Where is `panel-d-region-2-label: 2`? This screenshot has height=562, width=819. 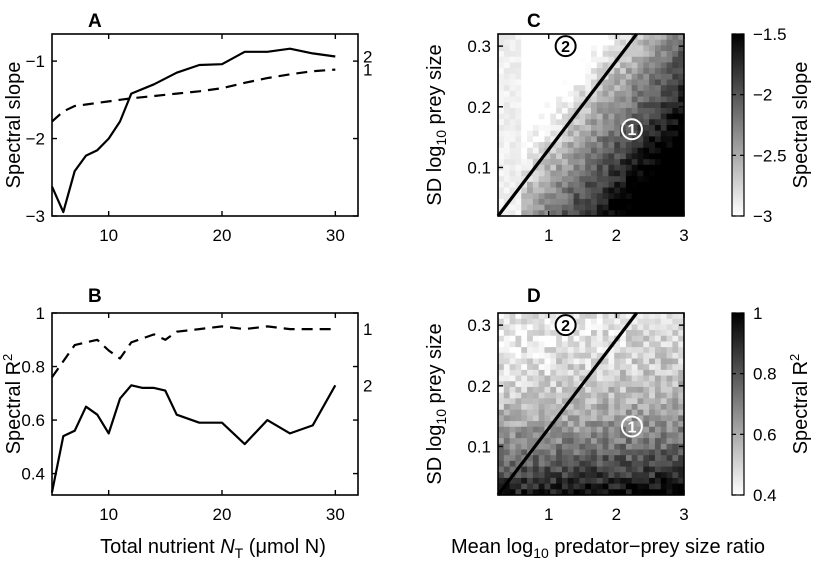
panel-d-region-2-label: 2 is located at coordinates (565, 326).